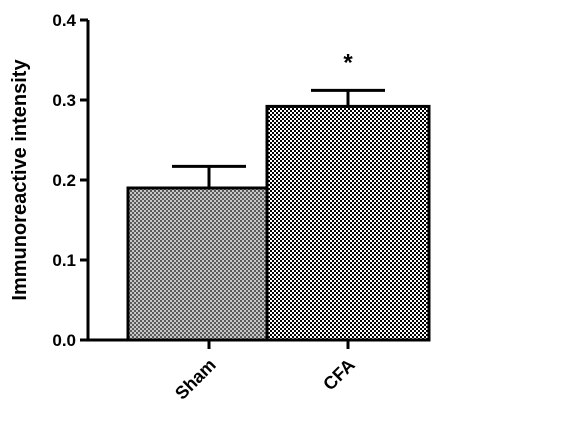 The height and width of the screenshot is (421, 561). Describe the element at coordinates (20, 180) in the screenshot. I see `y-axis-label: Immunoreactive intensity` at that location.